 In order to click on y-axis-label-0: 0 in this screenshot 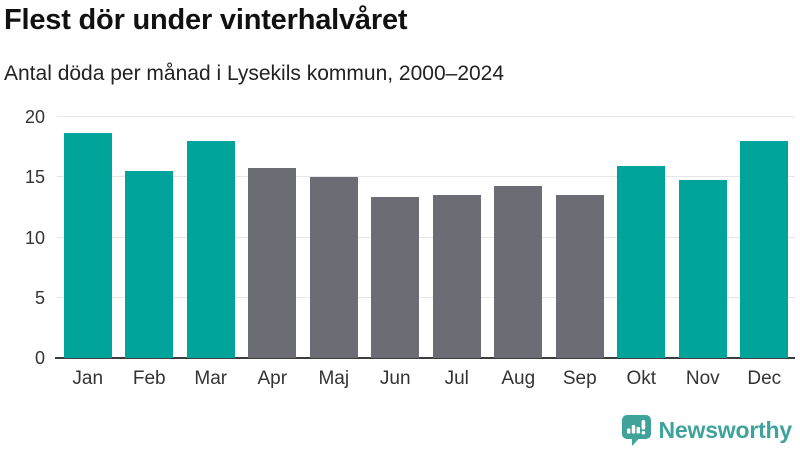, I will do `click(39, 358)`.